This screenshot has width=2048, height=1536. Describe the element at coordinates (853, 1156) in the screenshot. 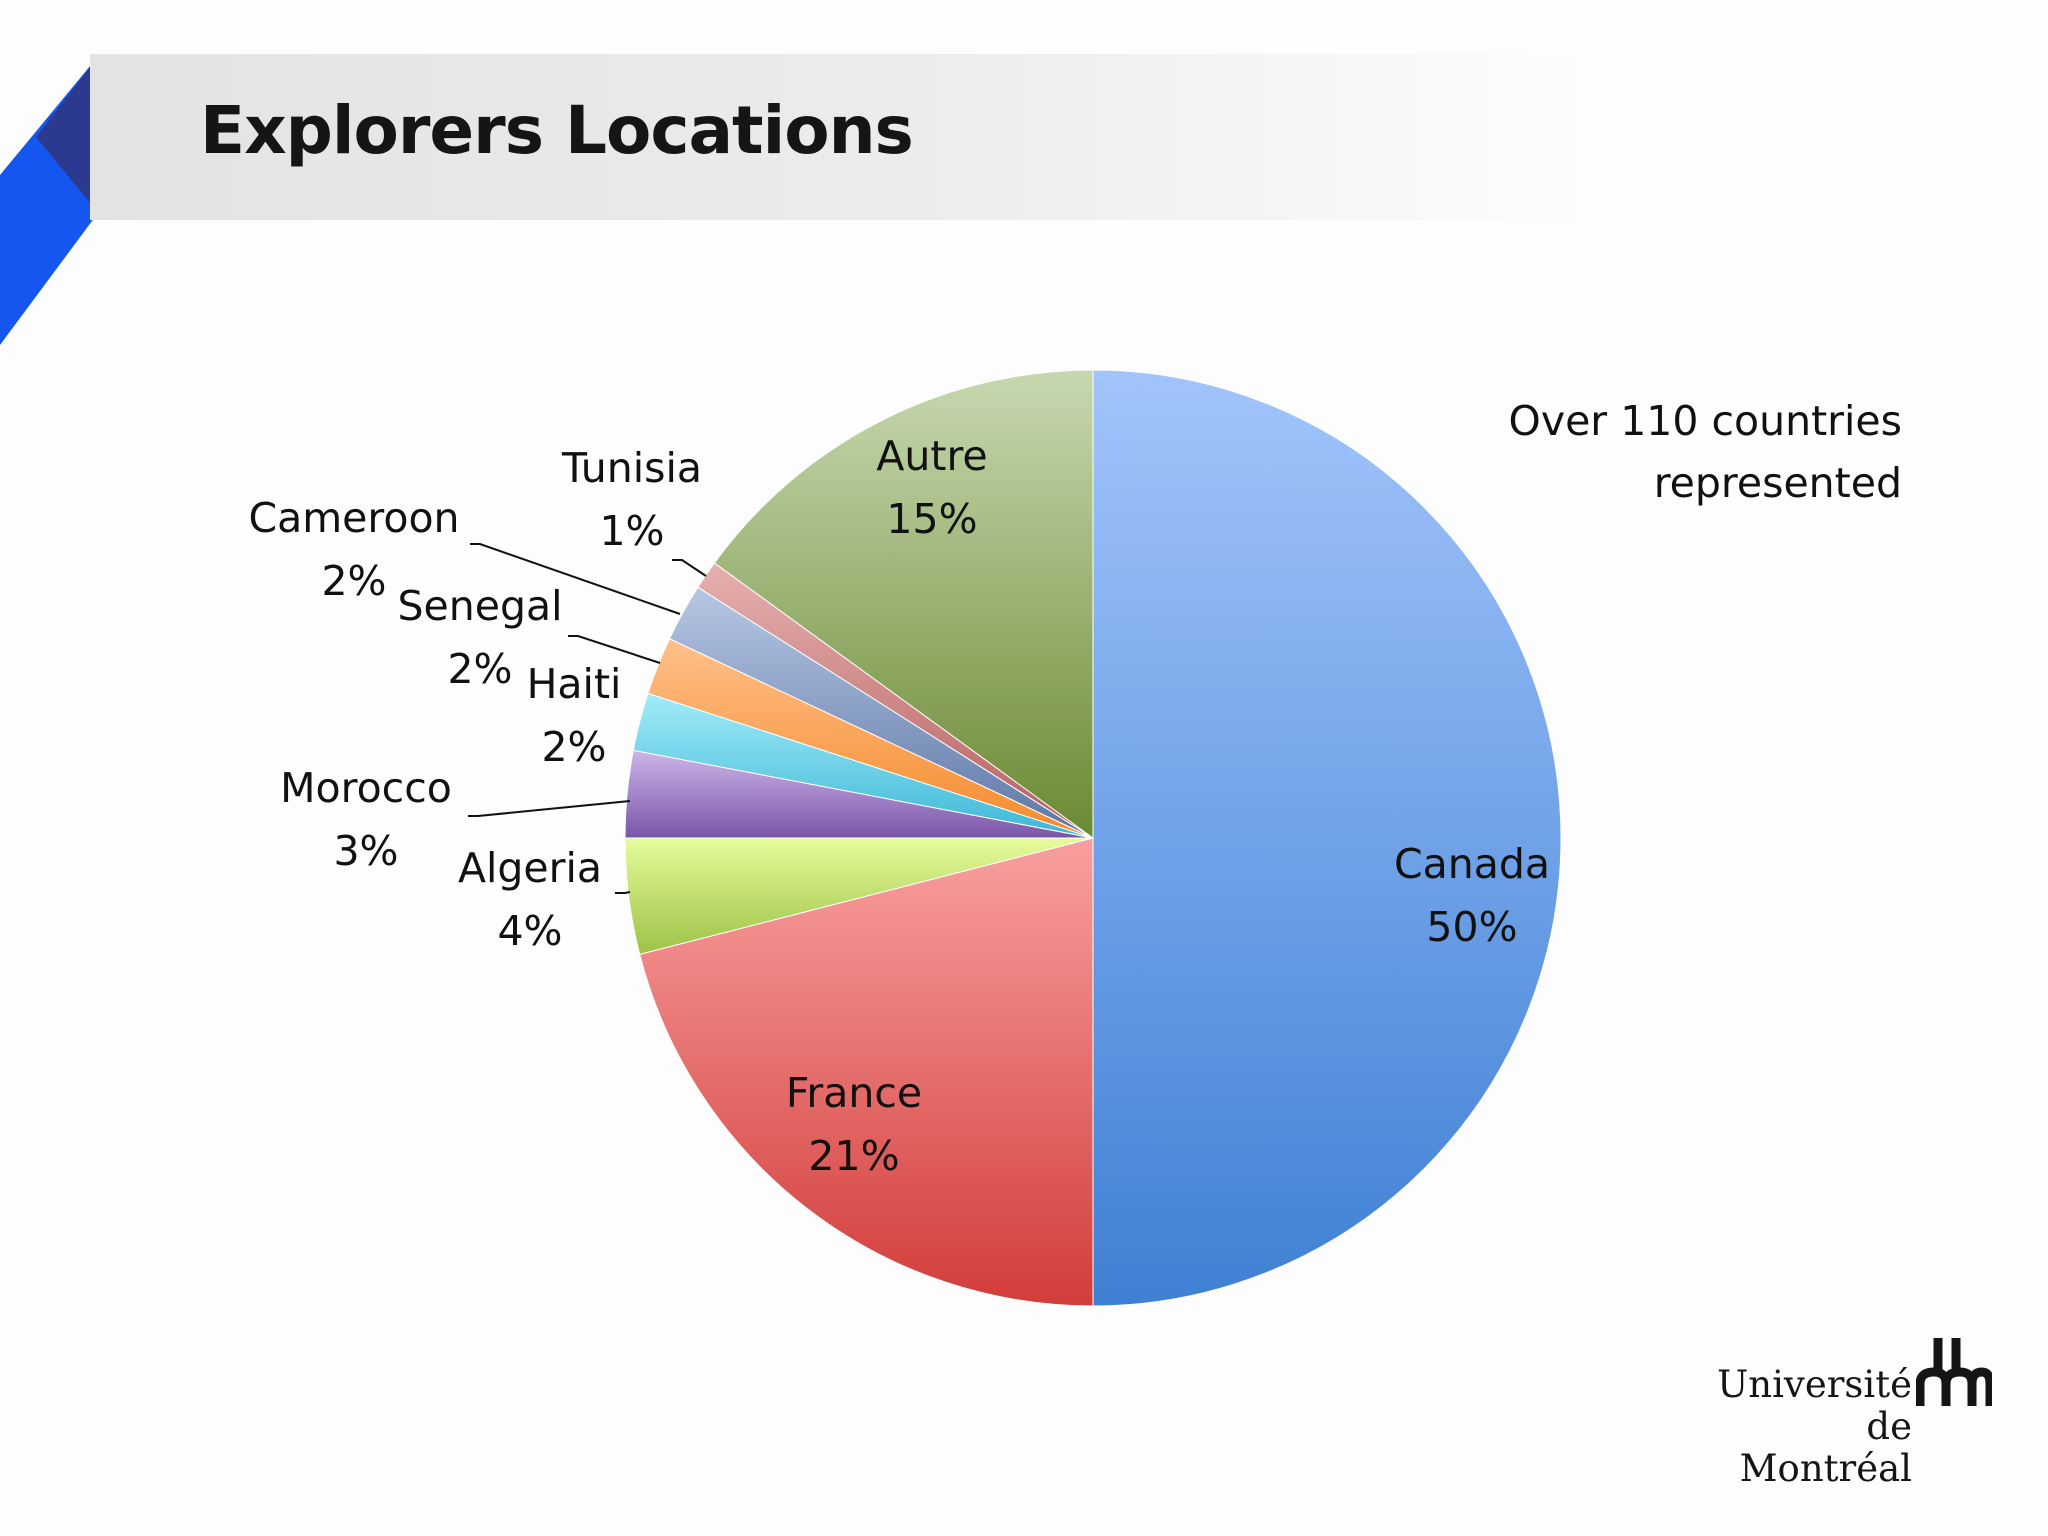

I see `slice-value-france: 21%` at that location.